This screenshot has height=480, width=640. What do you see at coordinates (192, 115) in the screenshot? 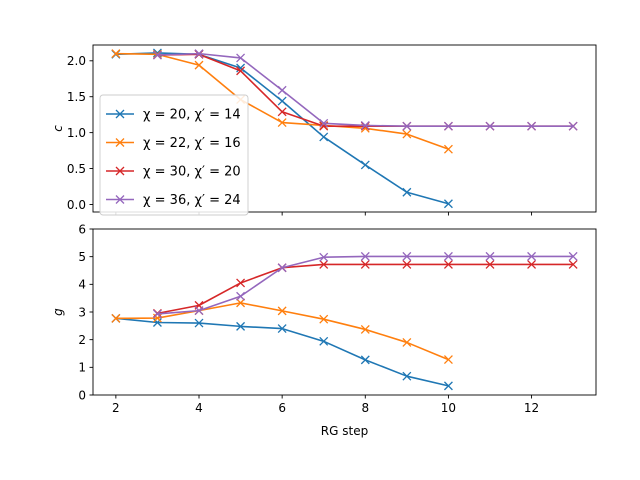
I see `legend-label-1: χ = 20, χ′ = 14` at bounding box center [192, 115].